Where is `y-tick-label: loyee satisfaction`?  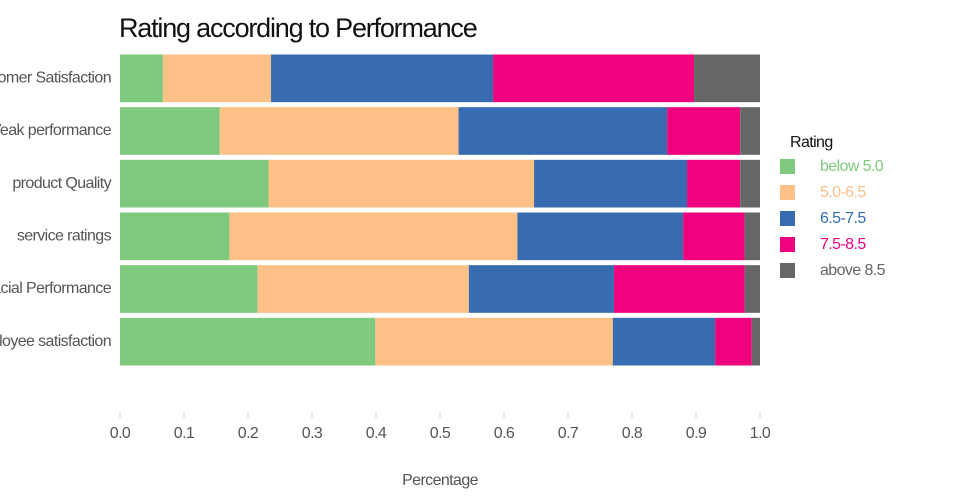
y-tick-label: loyee satisfaction is located at coordinates (55, 341).